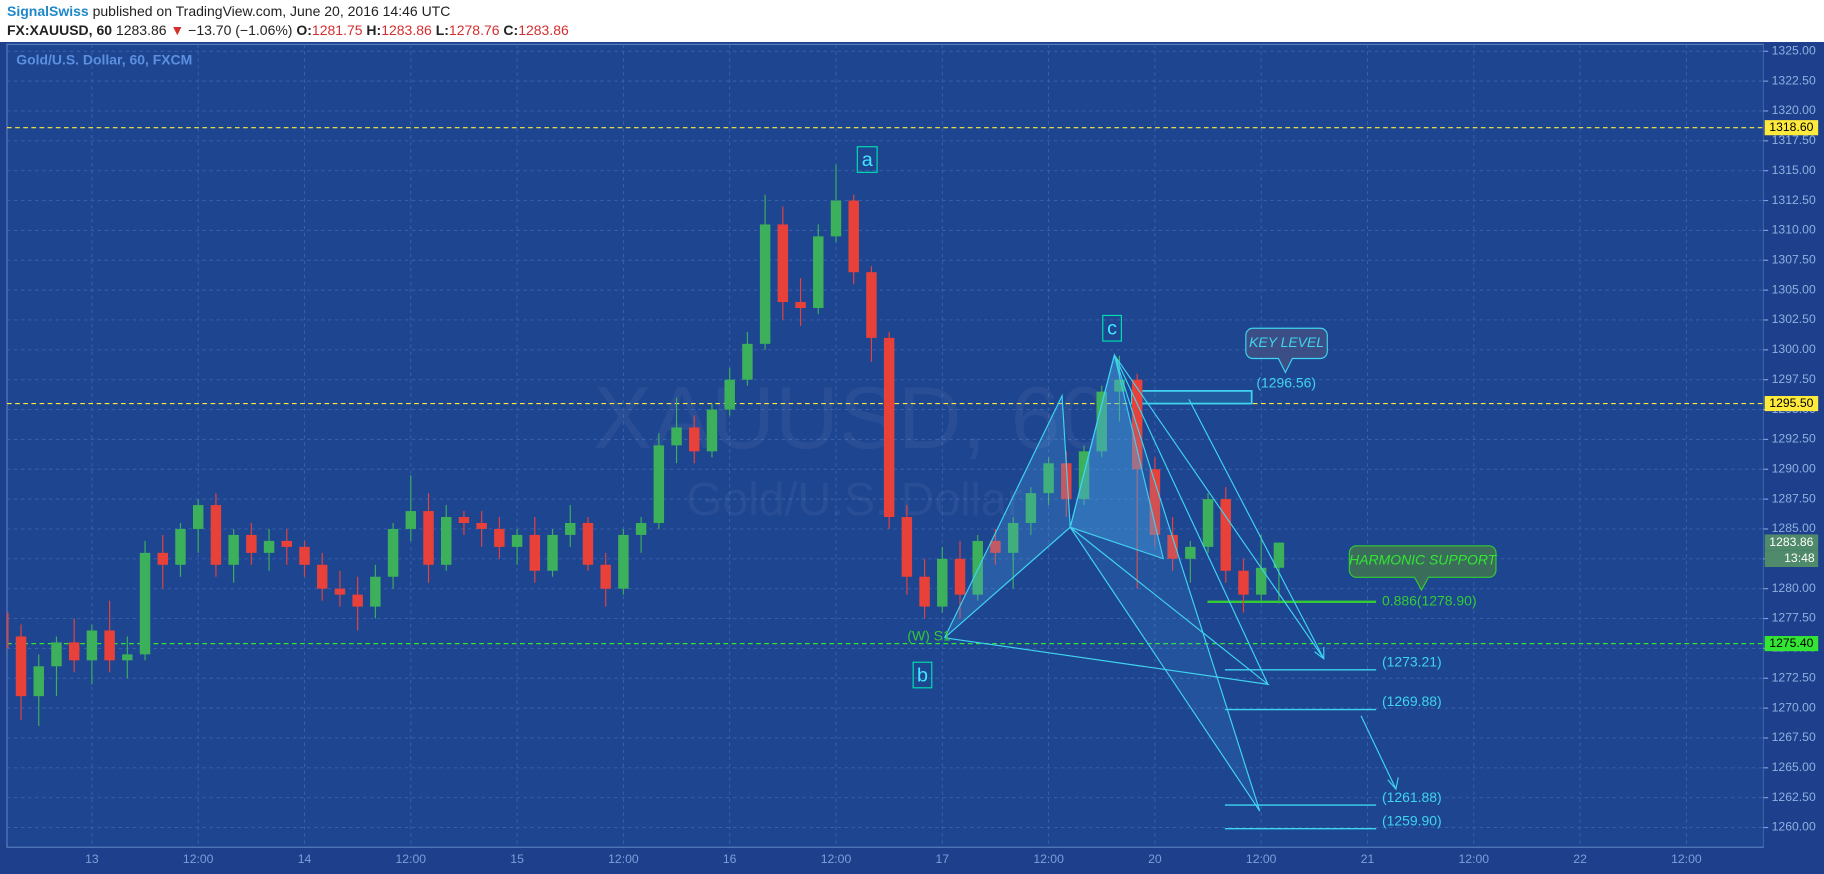  What do you see at coordinates (1155, 859) in the screenshot?
I see `x-tick-label: 20` at bounding box center [1155, 859].